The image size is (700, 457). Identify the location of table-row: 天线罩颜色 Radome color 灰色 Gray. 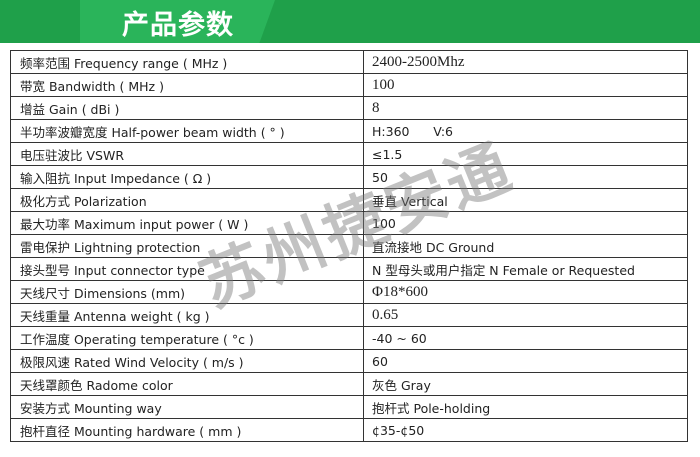
(349, 384).